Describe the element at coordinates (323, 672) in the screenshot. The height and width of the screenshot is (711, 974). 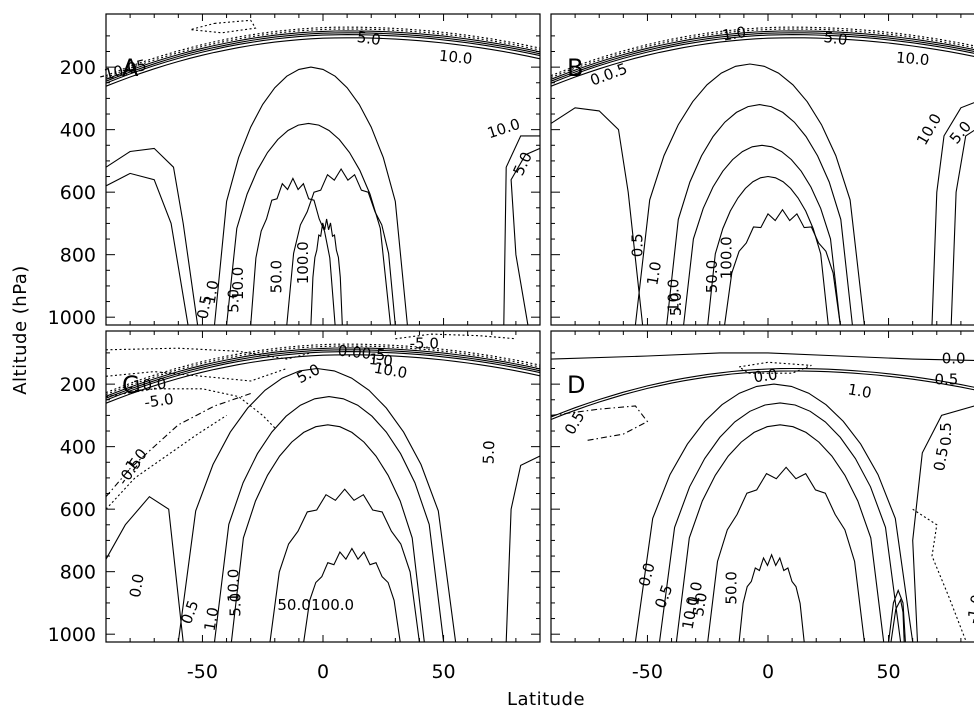
I see `x-tick-label: 0` at that location.